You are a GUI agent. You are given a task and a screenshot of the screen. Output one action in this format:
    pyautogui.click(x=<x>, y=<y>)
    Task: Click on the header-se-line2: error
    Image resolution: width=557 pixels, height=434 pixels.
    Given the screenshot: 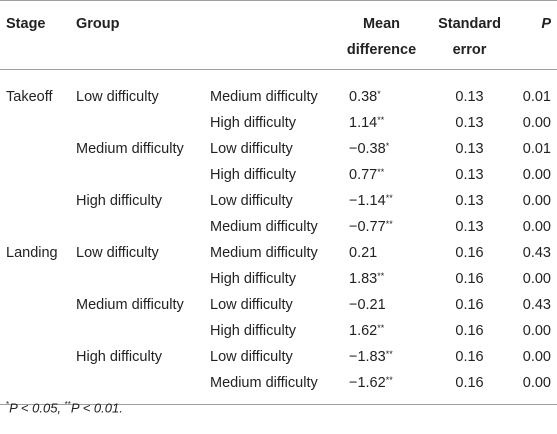 What is the action you would take?
    pyautogui.click(x=469, y=50)
    